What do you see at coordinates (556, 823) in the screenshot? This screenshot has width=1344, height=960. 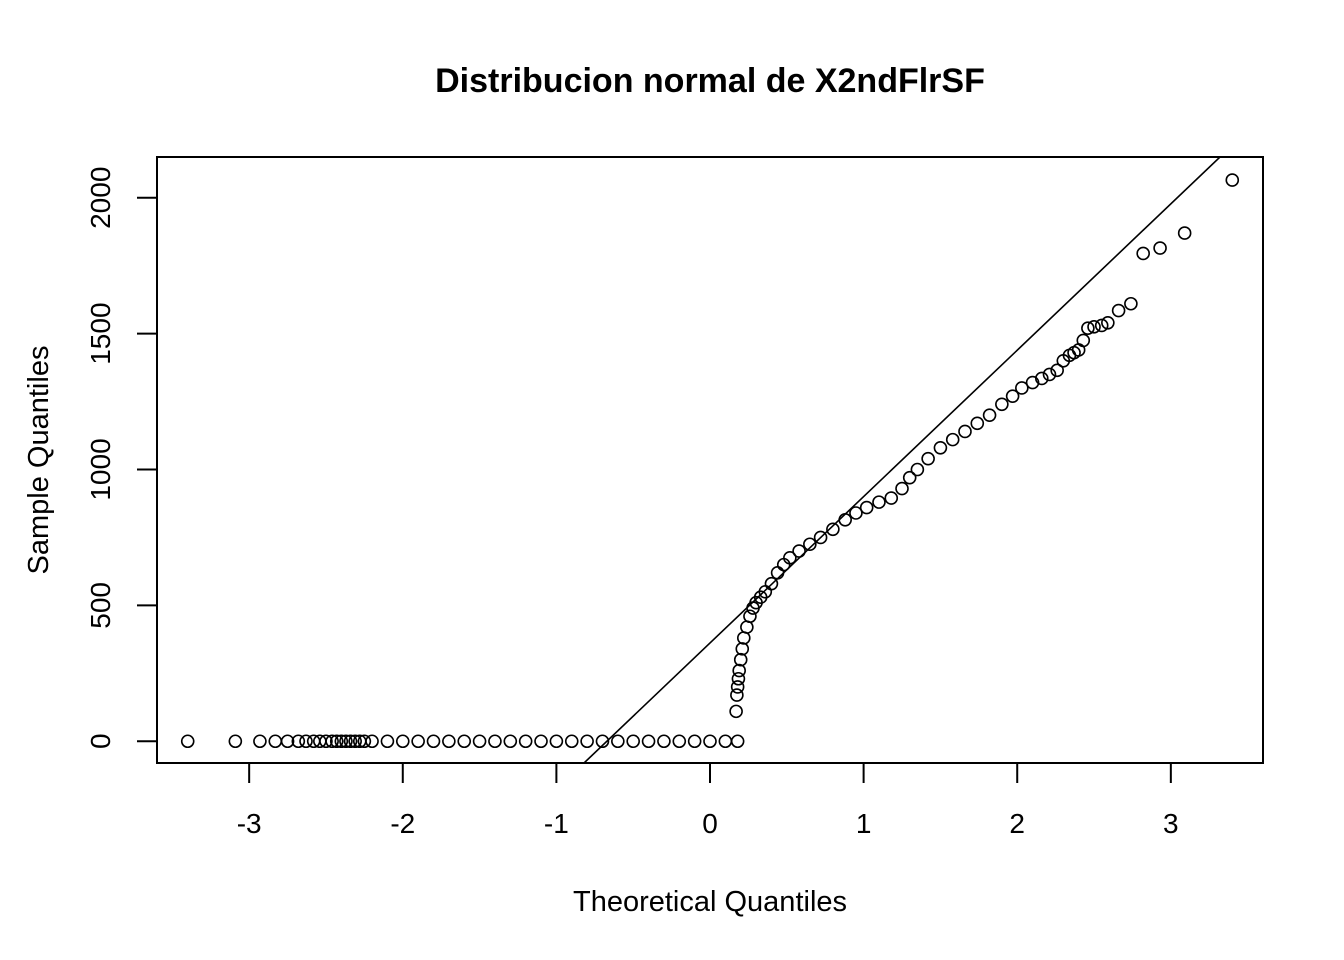 I see `x-tick-label: -1` at bounding box center [556, 823].